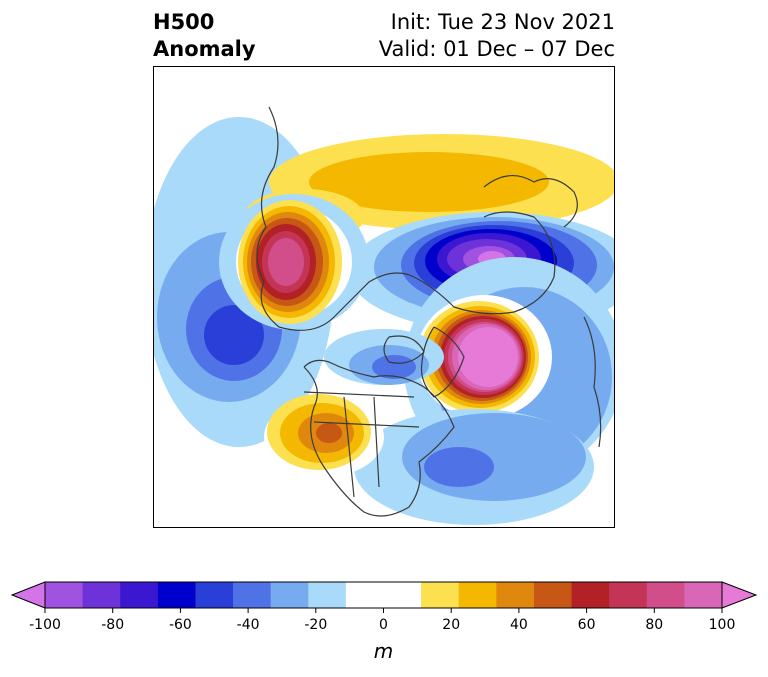  What do you see at coordinates (112, 625) in the screenshot?
I see `colorbar-tick-label: -80` at bounding box center [112, 625].